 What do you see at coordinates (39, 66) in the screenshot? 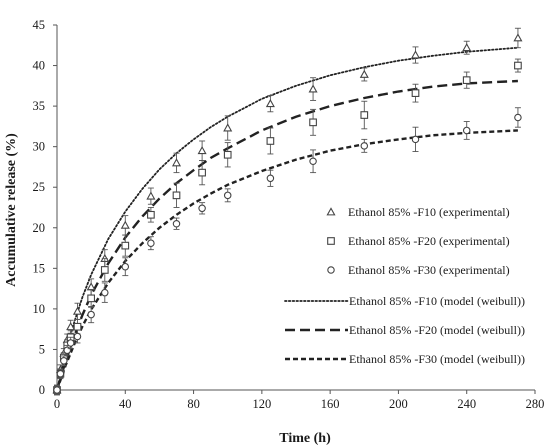
I see `y-tick-label: 40` at bounding box center [39, 66].